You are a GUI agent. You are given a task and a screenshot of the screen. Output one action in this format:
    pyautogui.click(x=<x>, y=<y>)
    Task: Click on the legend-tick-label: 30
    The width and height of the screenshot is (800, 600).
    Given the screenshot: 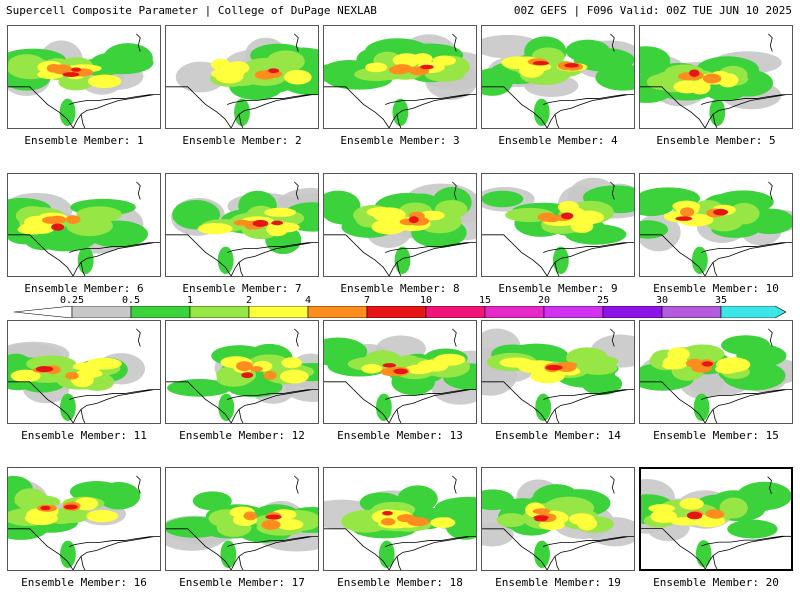 What is the action you would take?
    pyautogui.click(x=662, y=300)
    